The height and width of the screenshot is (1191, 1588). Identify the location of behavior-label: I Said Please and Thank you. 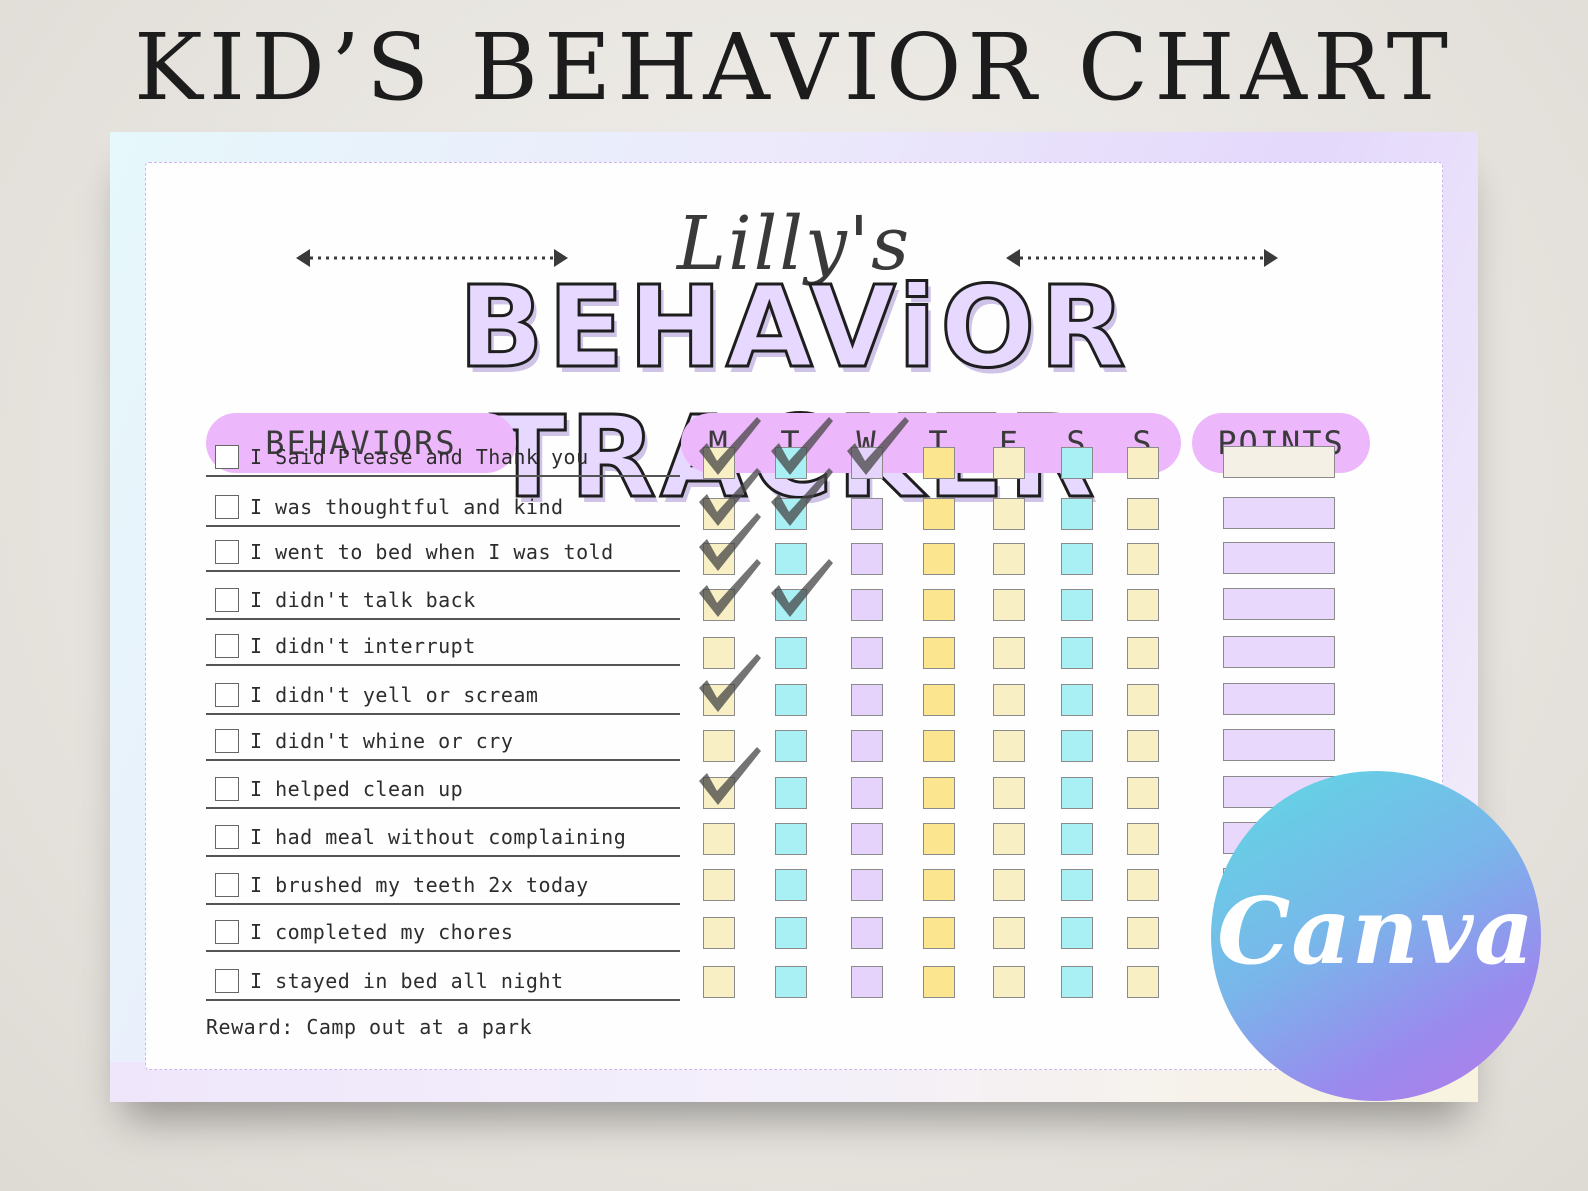
(419, 457).